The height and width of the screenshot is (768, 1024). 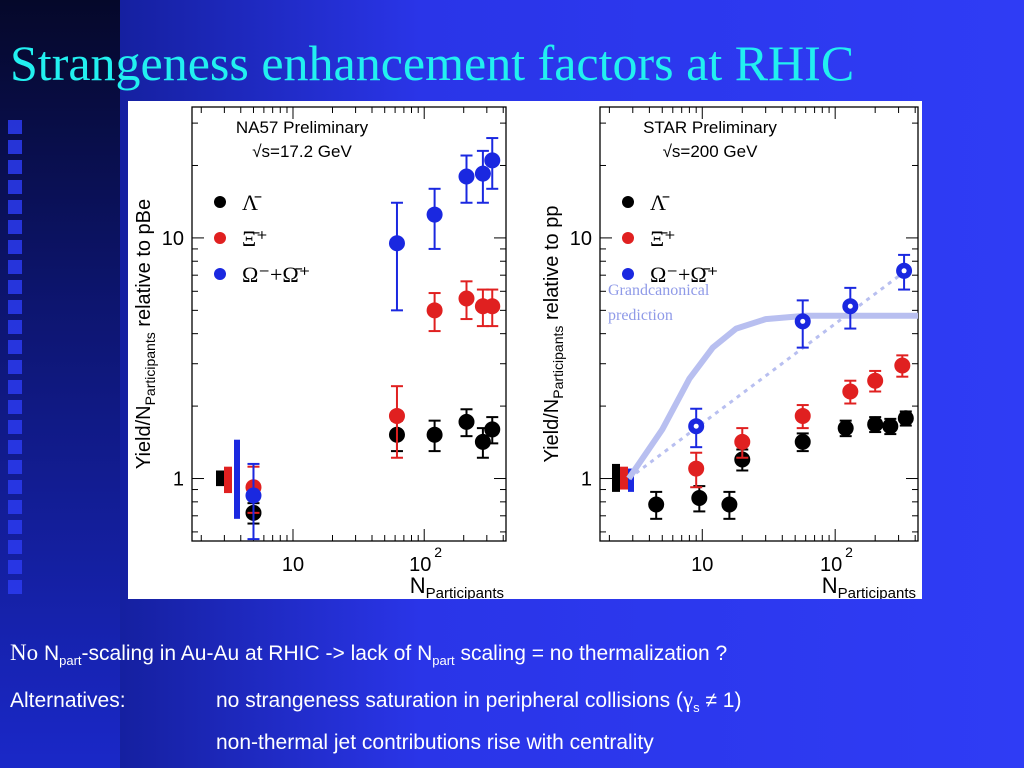 I want to click on chart-title: NA57 Preliminary, so click(x=302, y=127).